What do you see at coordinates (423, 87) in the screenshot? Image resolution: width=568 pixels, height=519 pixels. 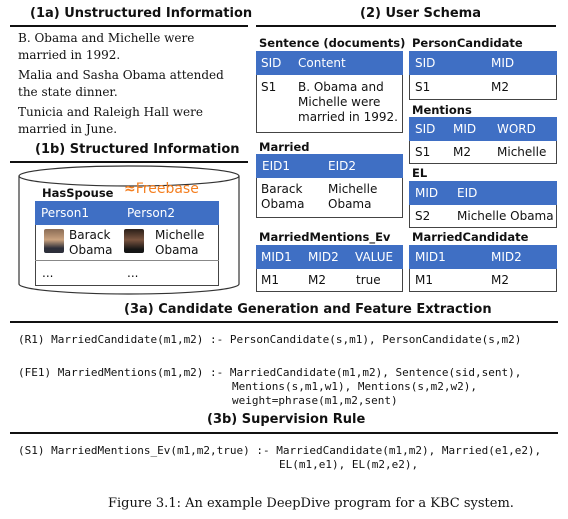 I see `personcandidate-sid-value: S1` at bounding box center [423, 87].